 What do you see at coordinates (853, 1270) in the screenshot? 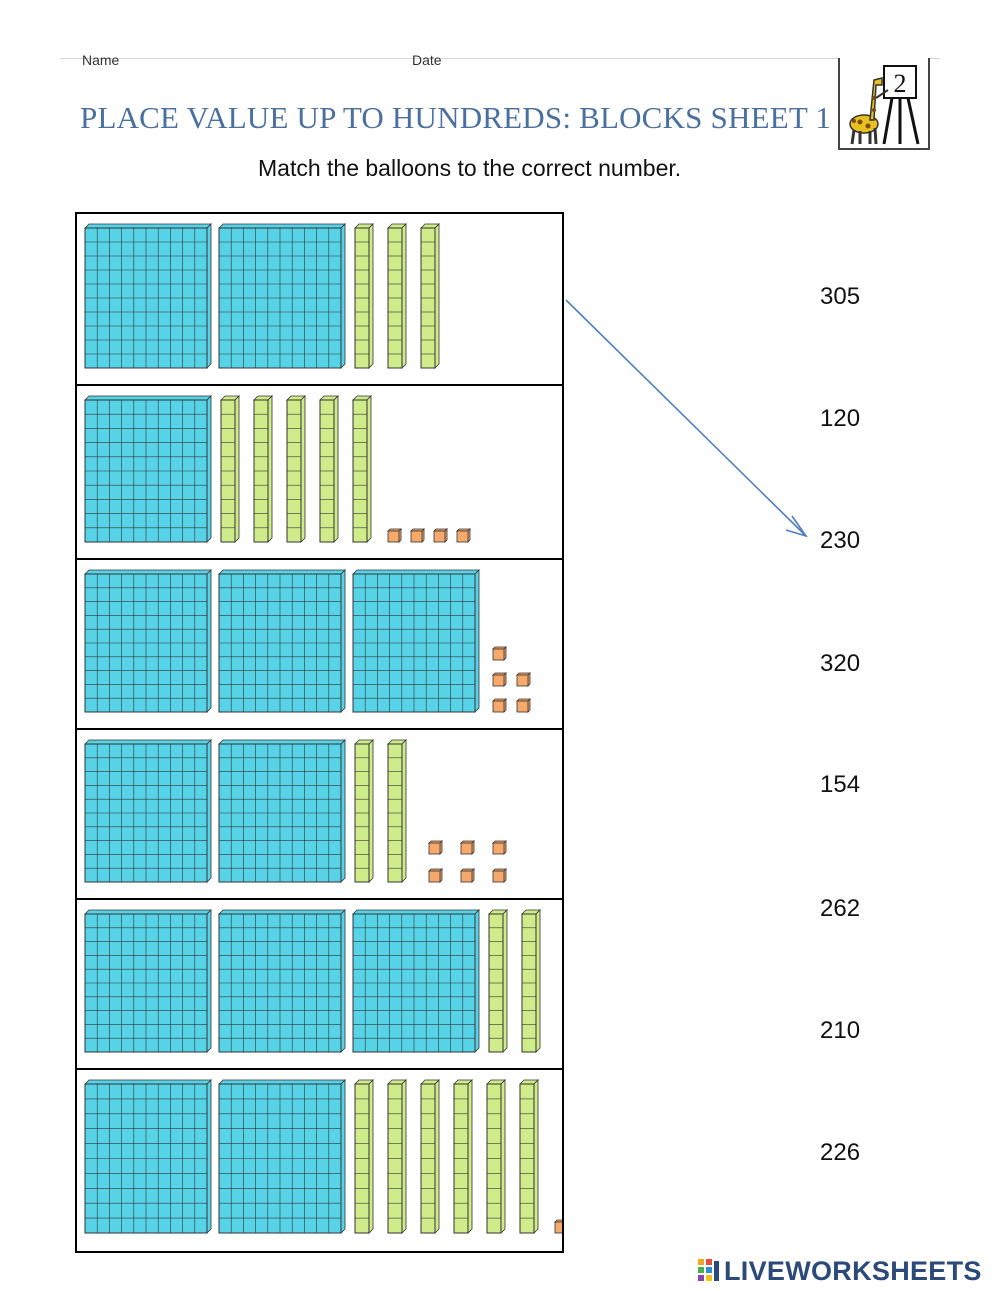
I see `brand-name: LIVEWORKSHEETS` at bounding box center [853, 1270].